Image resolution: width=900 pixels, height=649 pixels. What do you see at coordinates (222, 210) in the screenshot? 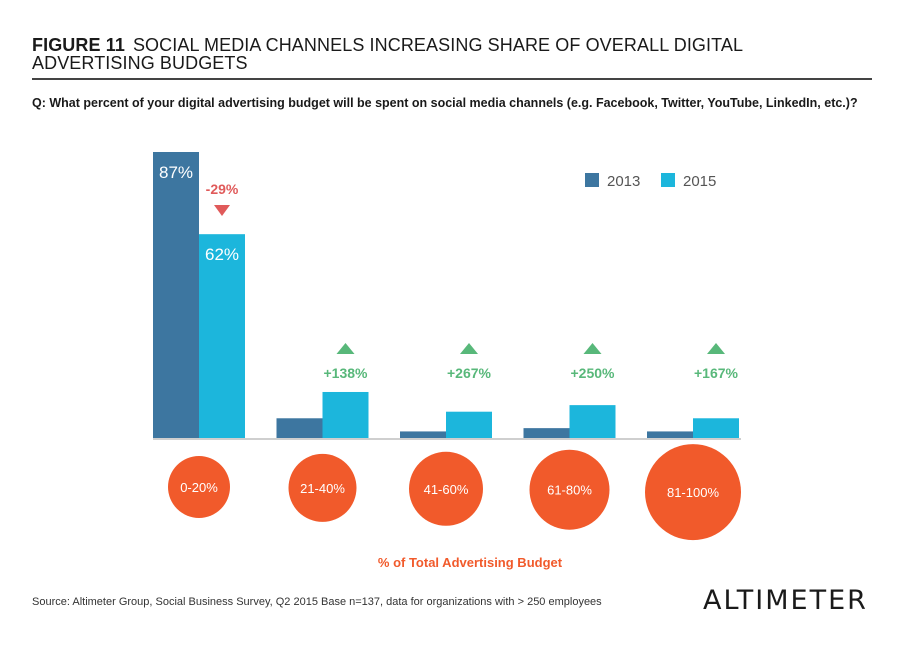
I see `decrease-arrow-icon` at bounding box center [222, 210].